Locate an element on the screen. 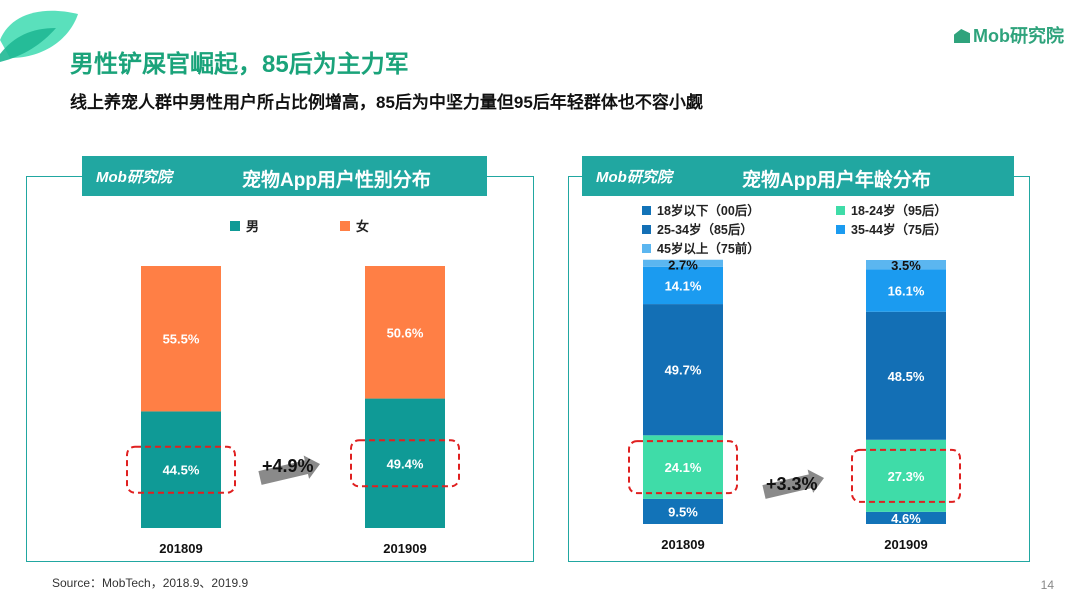 This screenshot has width=1080, height=608. growth-annotation-age: +3.3% is located at coordinates (792, 484).